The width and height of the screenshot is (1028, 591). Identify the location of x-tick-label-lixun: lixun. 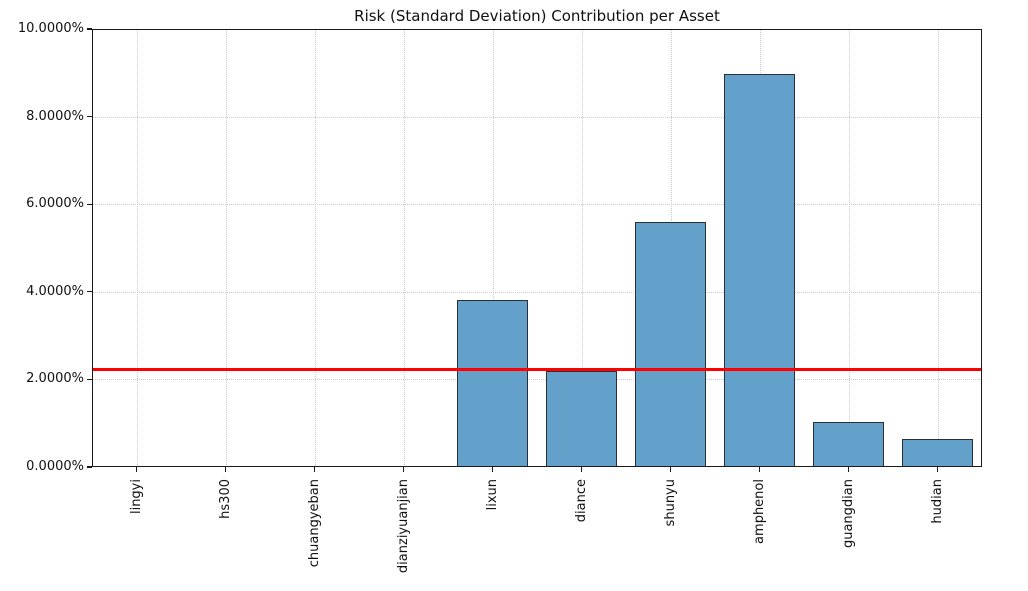
(492, 495).